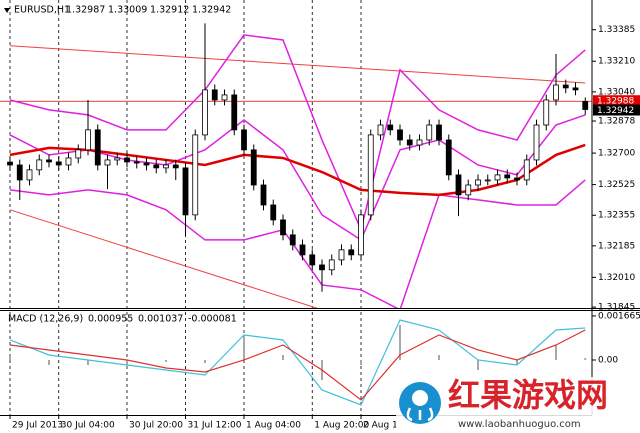 This screenshot has height=433, width=640. I want to click on y-tick-label: 1.33385, so click(616, 30).